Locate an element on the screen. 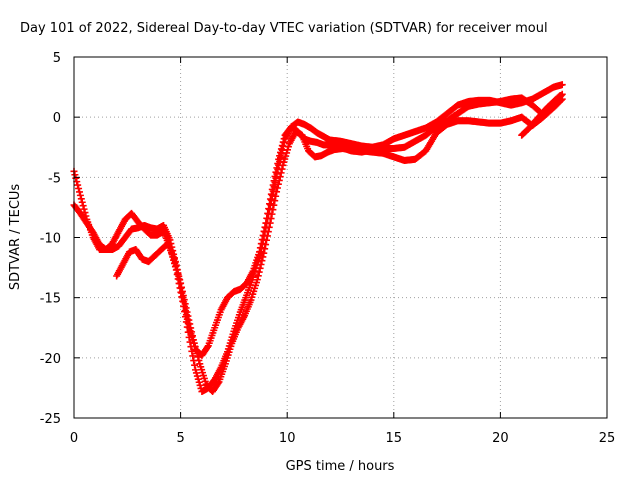  x-tick-label: 20 is located at coordinates (500, 438).